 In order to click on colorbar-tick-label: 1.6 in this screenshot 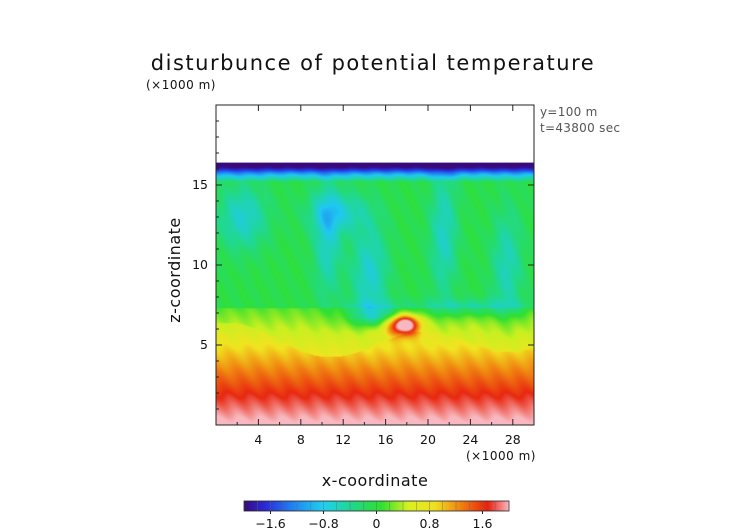, I will do `click(483, 523)`.